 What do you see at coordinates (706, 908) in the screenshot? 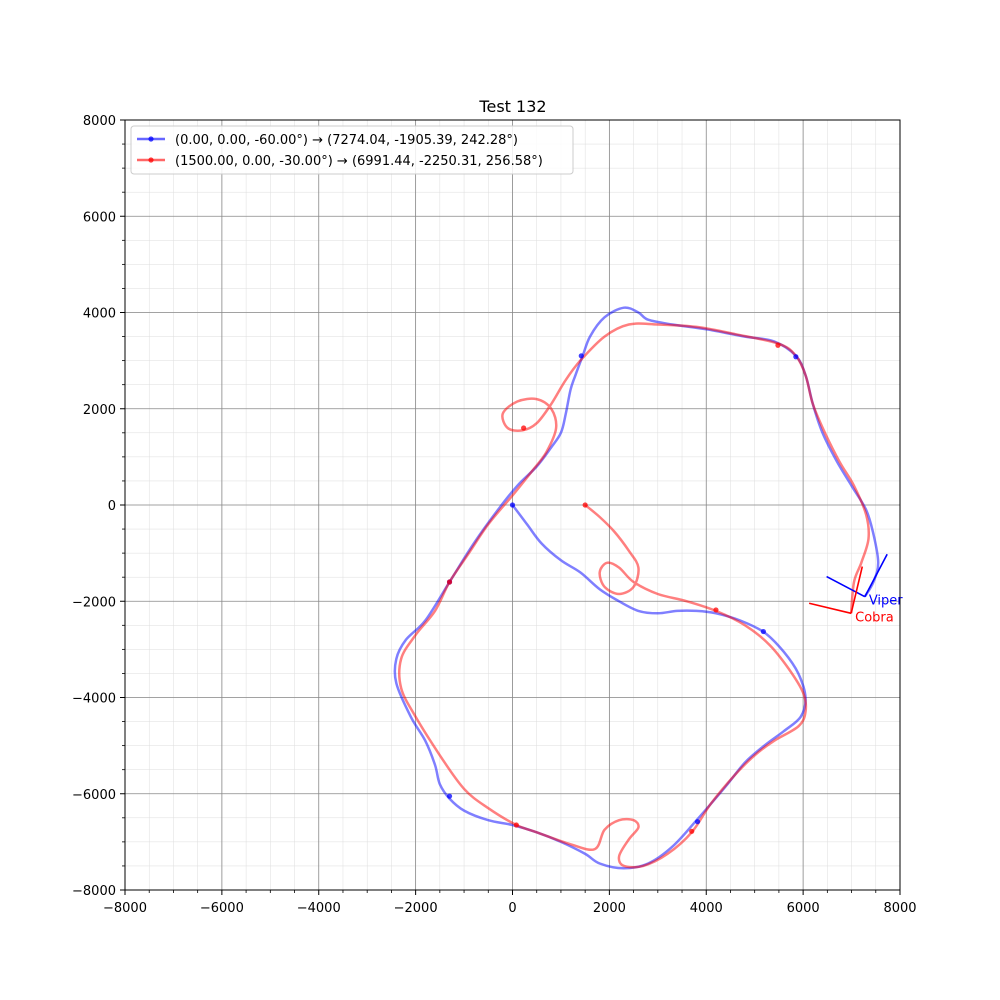
I see `x-tick-label: 4000` at bounding box center [706, 908].